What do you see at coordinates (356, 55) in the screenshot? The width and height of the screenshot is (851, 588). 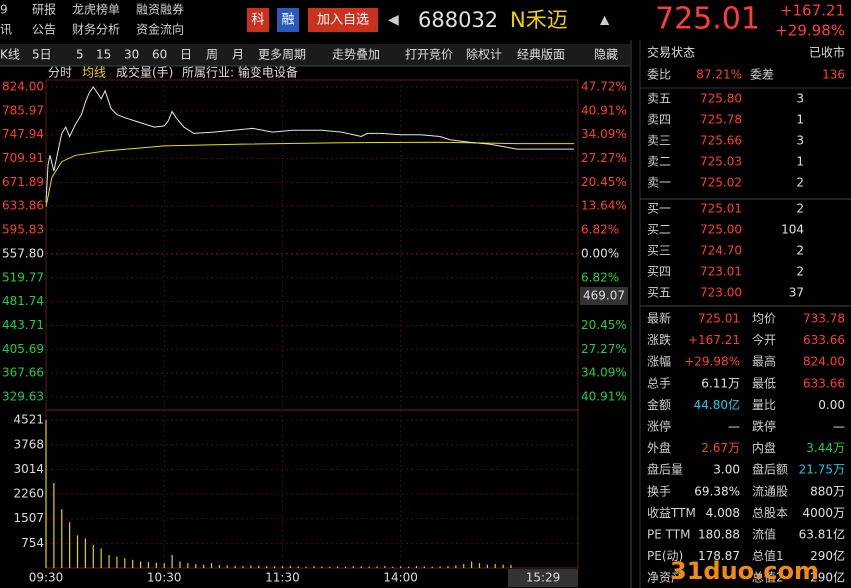 I see `toolbar-button: 走势叠加` at bounding box center [356, 55].